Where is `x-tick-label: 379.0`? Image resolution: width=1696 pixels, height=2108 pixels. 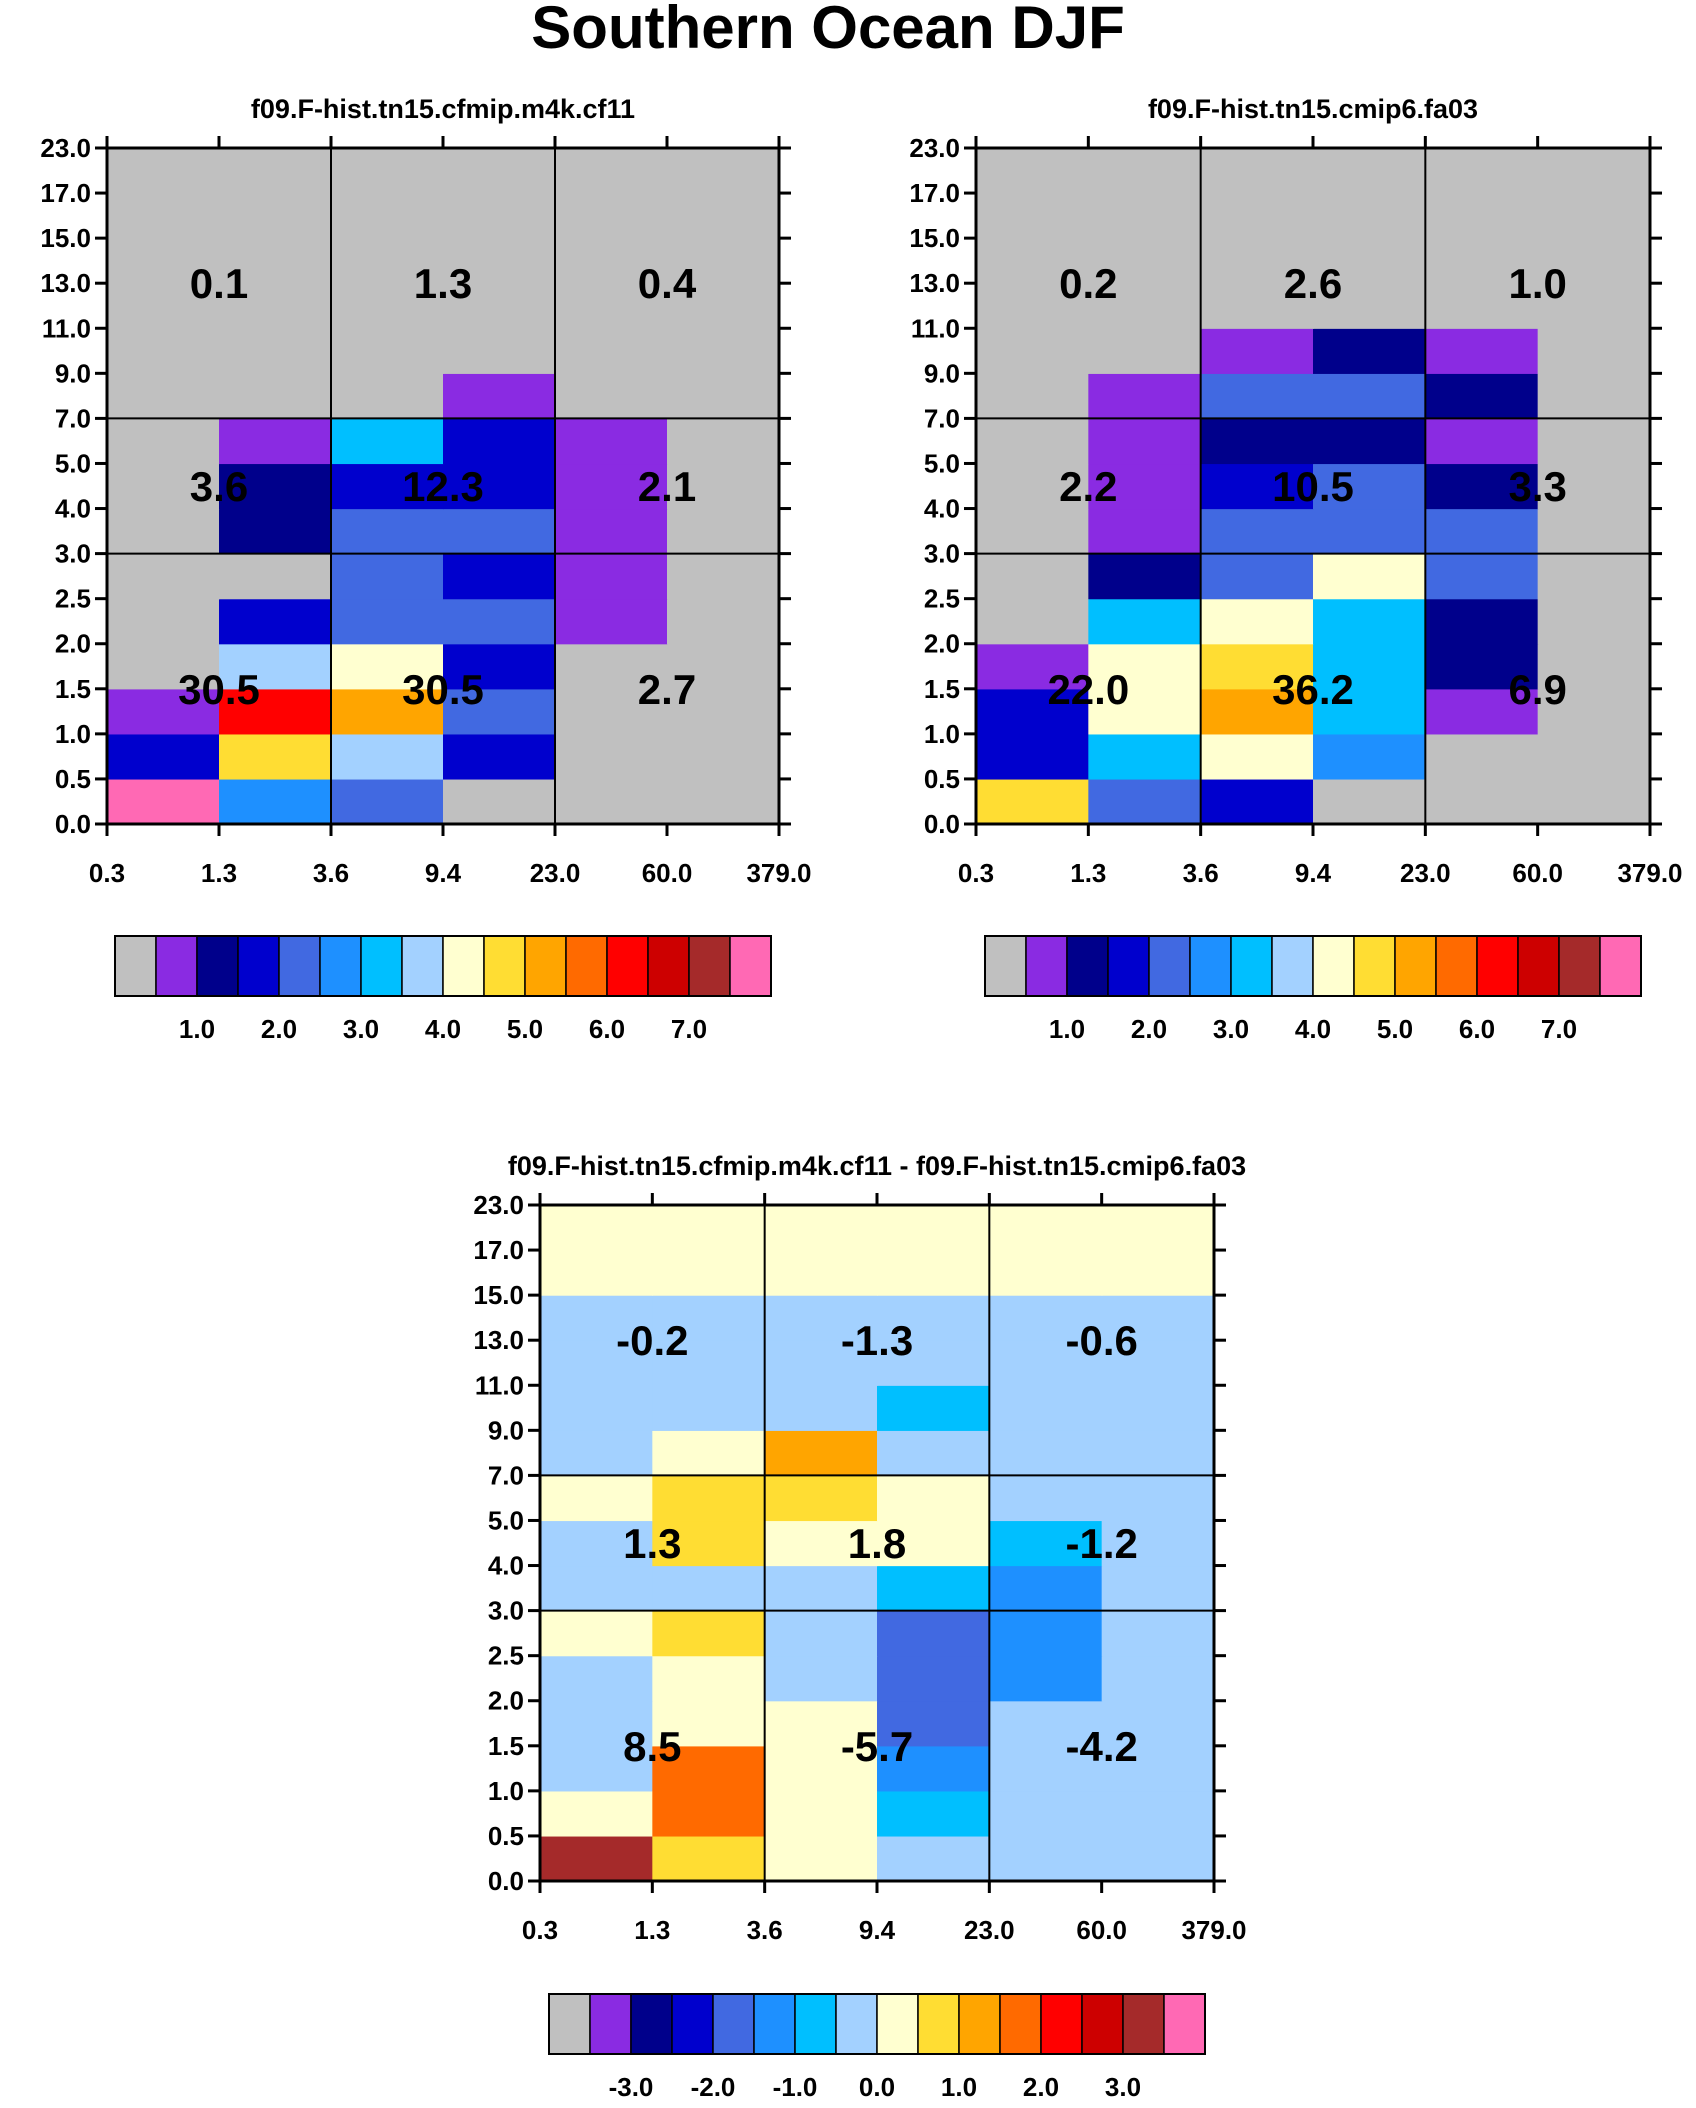 x-tick-label: 379.0 is located at coordinates (1649, 873).